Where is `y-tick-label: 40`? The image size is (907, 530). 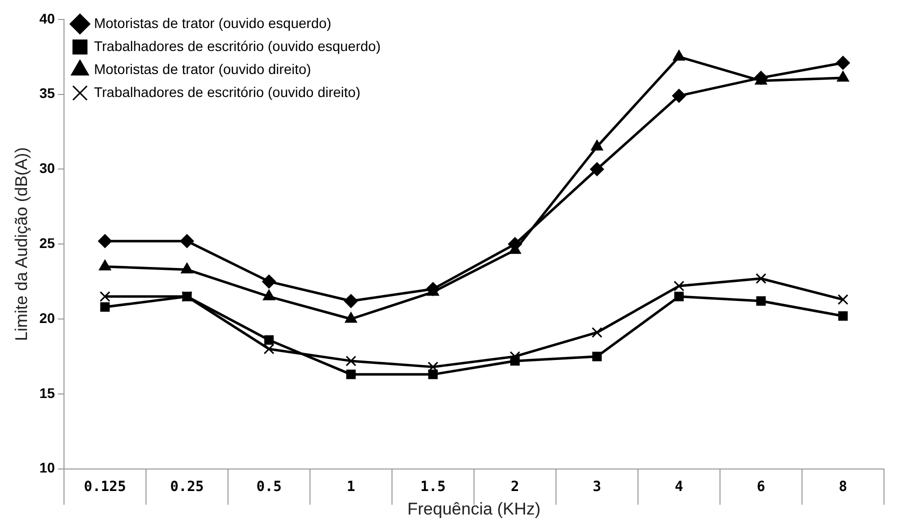 y-tick-label: 40 is located at coordinates (47, 18).